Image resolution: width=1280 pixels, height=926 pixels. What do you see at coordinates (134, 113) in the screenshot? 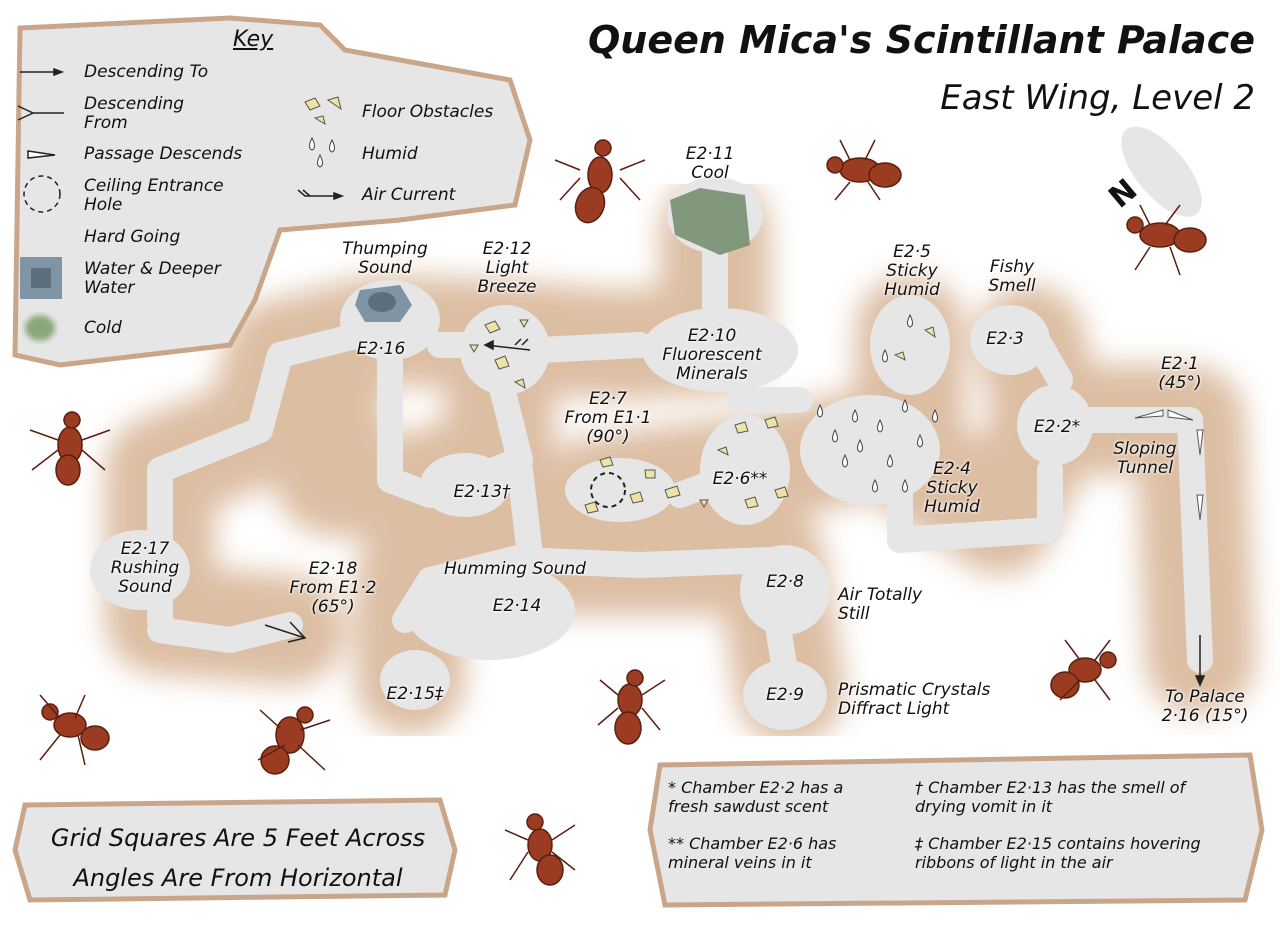
I see `key-label: Descending From` at bounding box center [134, 113].